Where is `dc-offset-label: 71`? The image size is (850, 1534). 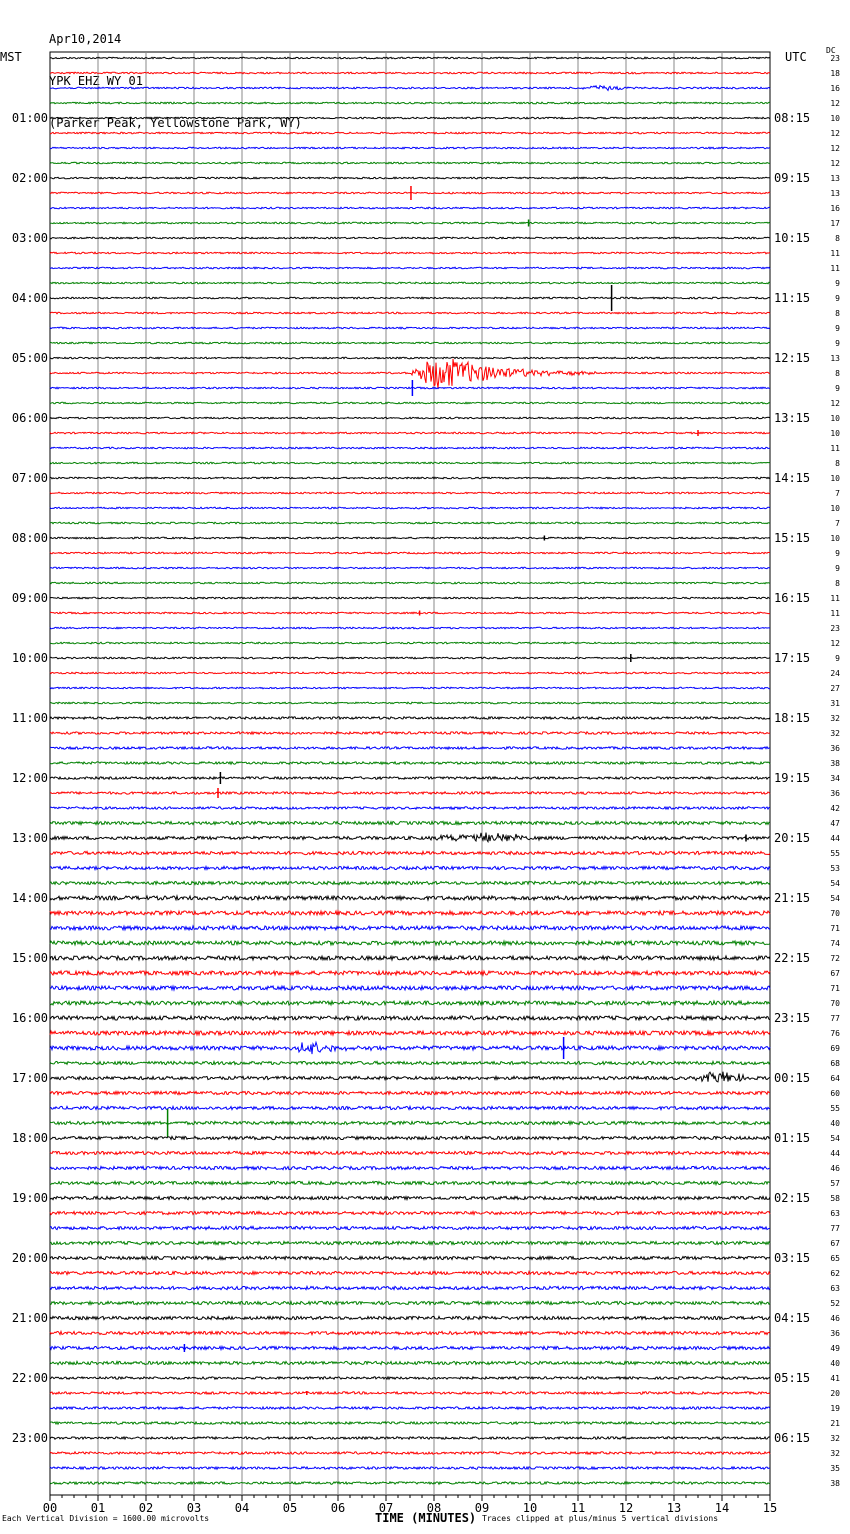 dc-offset-label: 71 is located at coordinates (835, 928).